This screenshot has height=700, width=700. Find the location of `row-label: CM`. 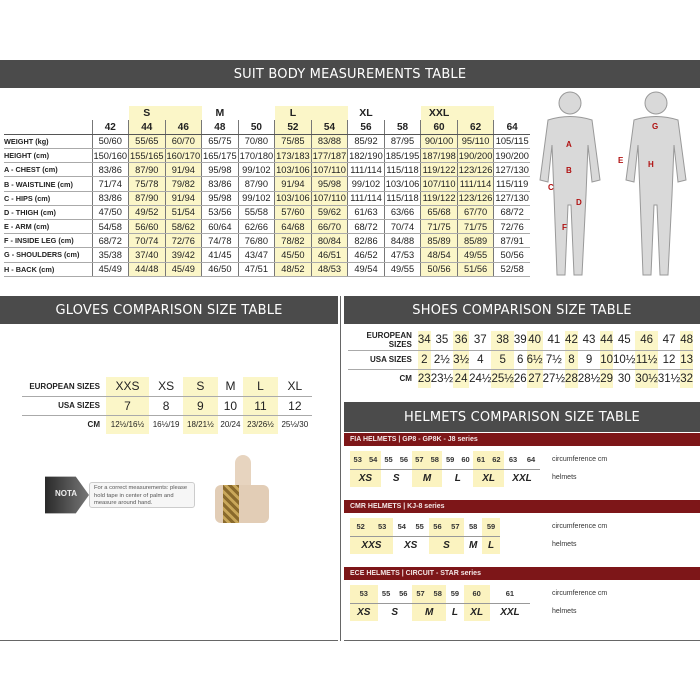

row-label: CM is located at coordinates (405, 379).